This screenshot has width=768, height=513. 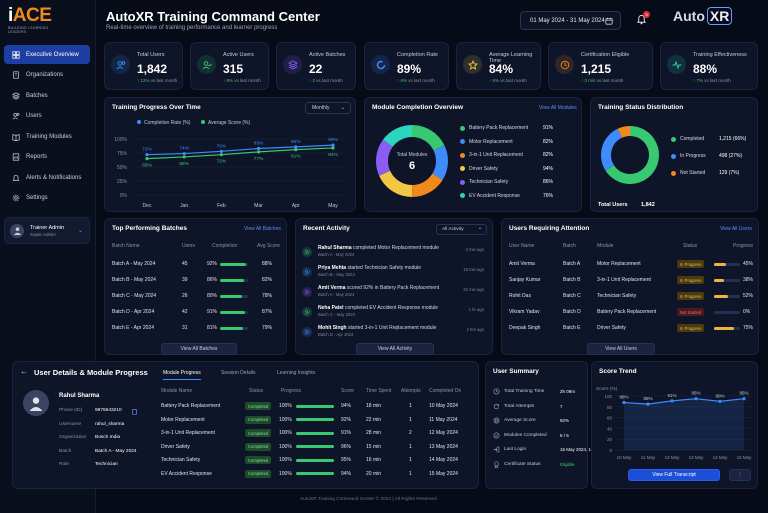 I want to click on stat-label: Total Users, so click(x=151, y=55).